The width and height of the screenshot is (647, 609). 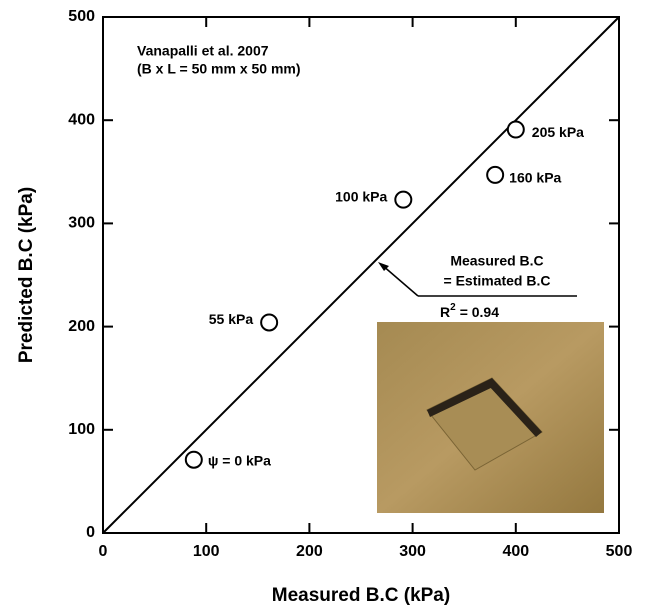 I want to click on y-tick-label: 200, so click(x=81, y=326).